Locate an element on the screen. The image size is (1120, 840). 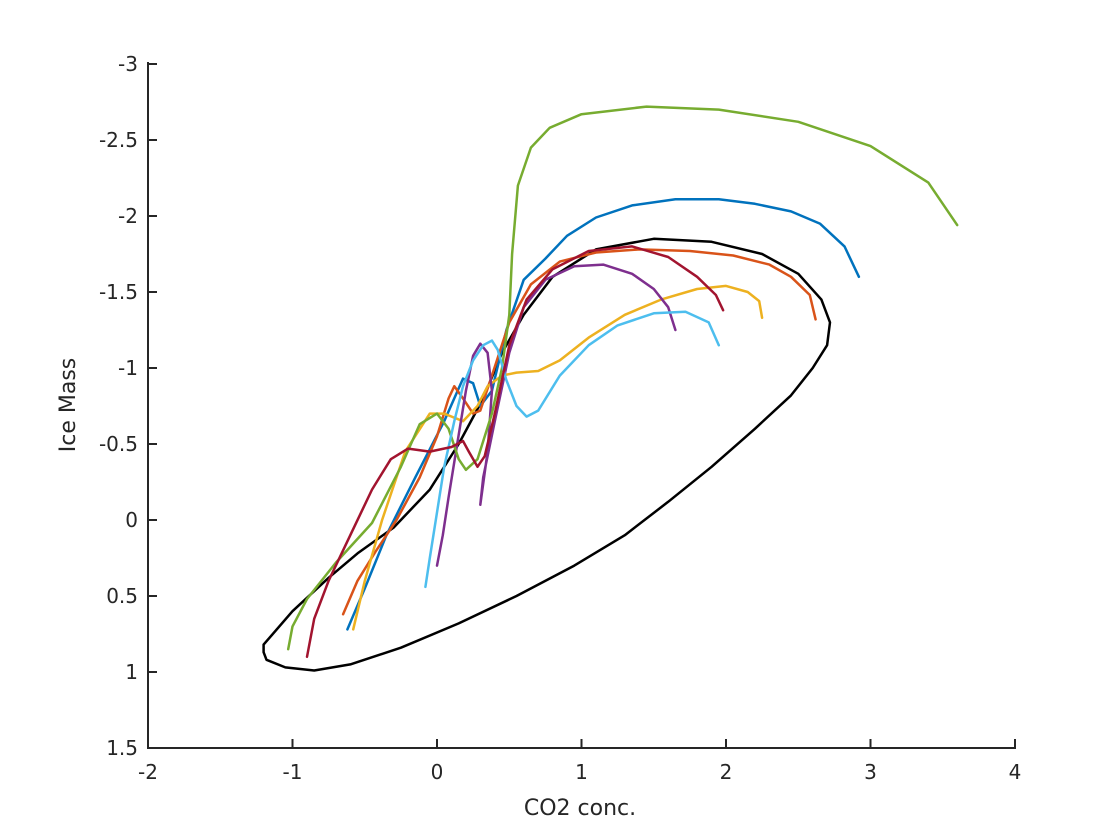
x-tick-label: -1 is located at coordinates (293, 772).